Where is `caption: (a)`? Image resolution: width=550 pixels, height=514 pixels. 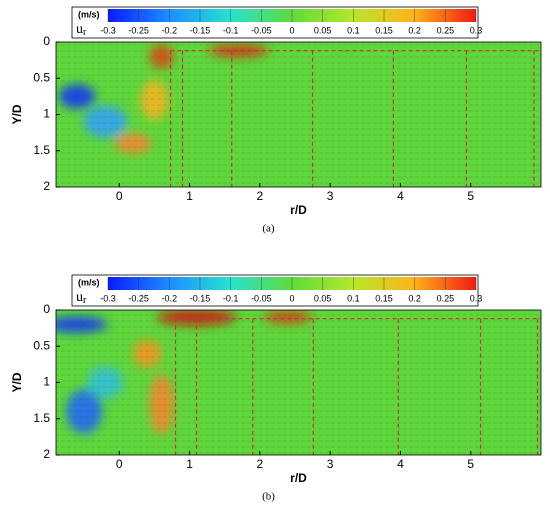 caption: (a) is located at coordinates (268, 229).